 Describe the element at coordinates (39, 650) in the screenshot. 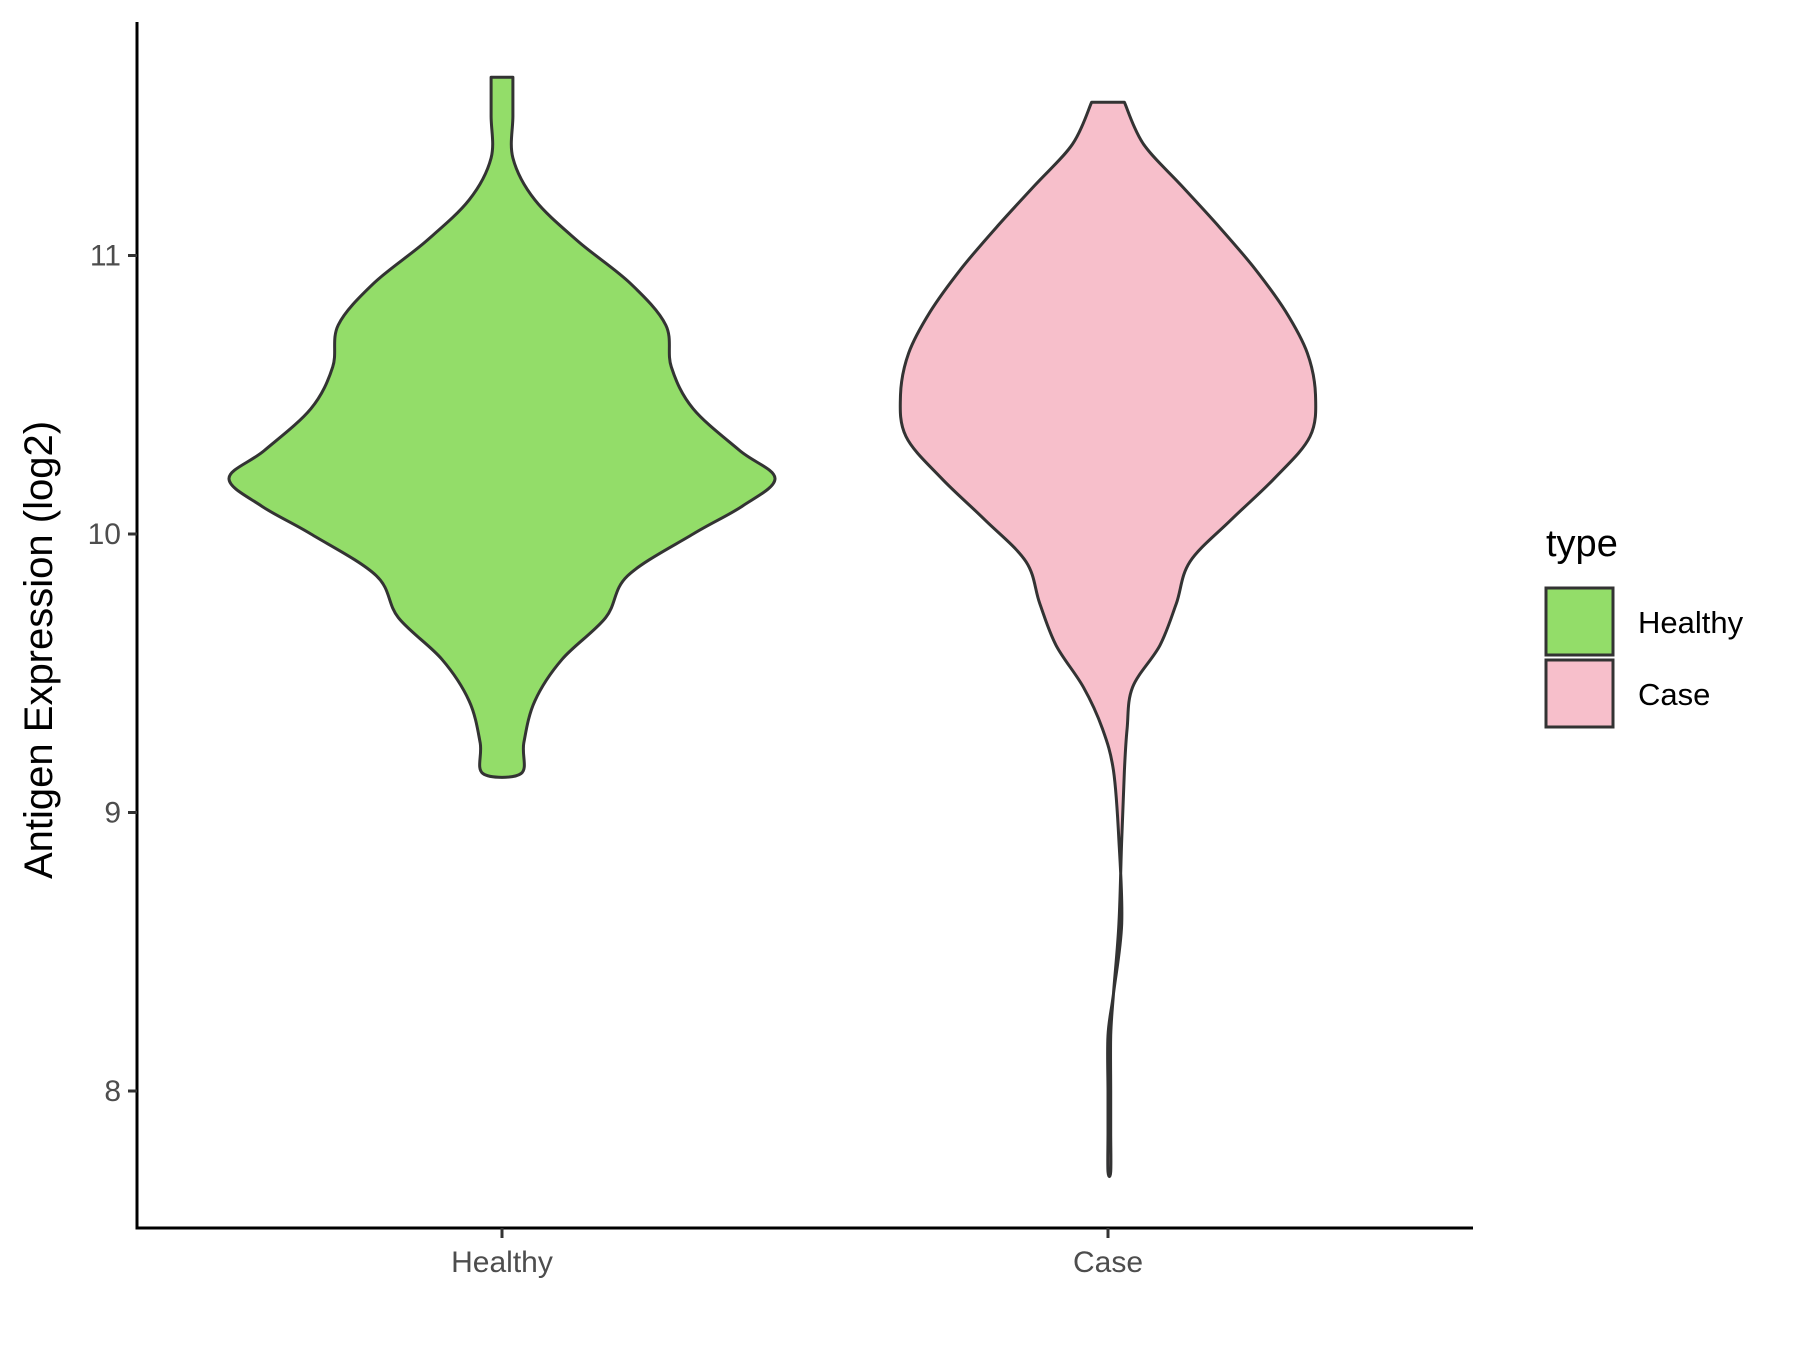

I see `y-axis-title: Antigen Expression (log2)` at that location.